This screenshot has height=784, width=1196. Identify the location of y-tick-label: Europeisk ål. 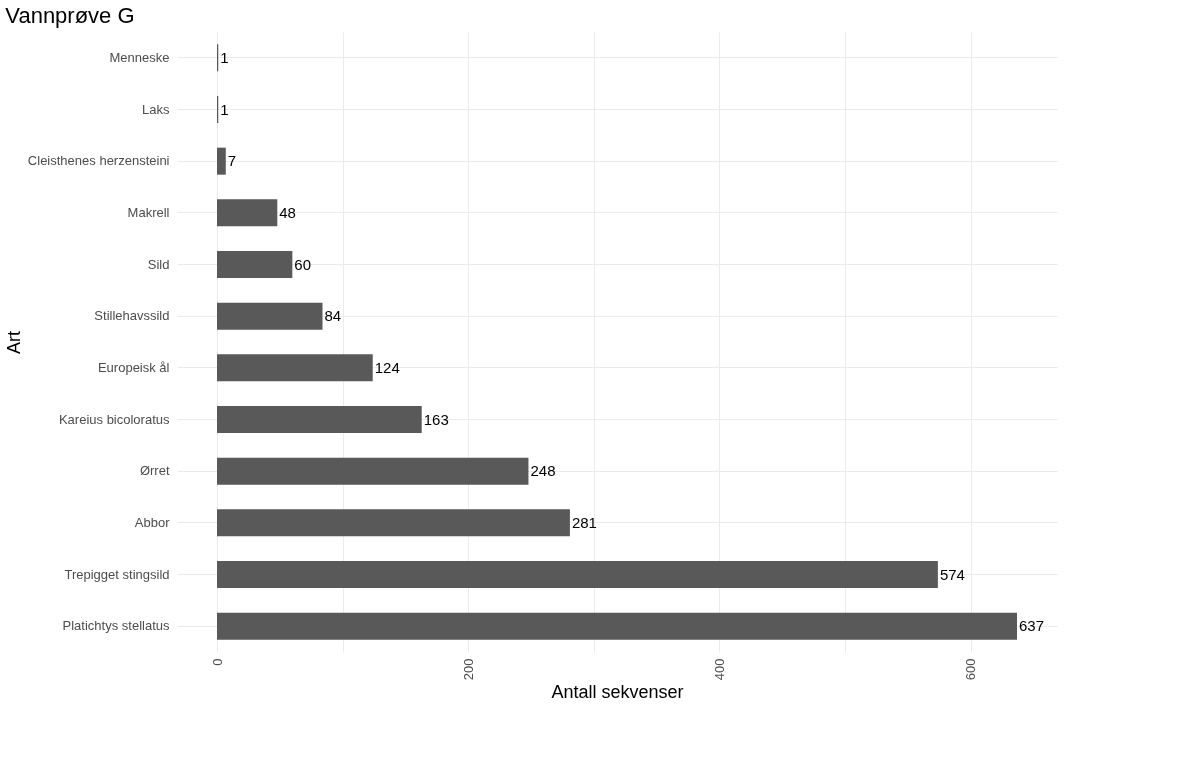
(133, 367).